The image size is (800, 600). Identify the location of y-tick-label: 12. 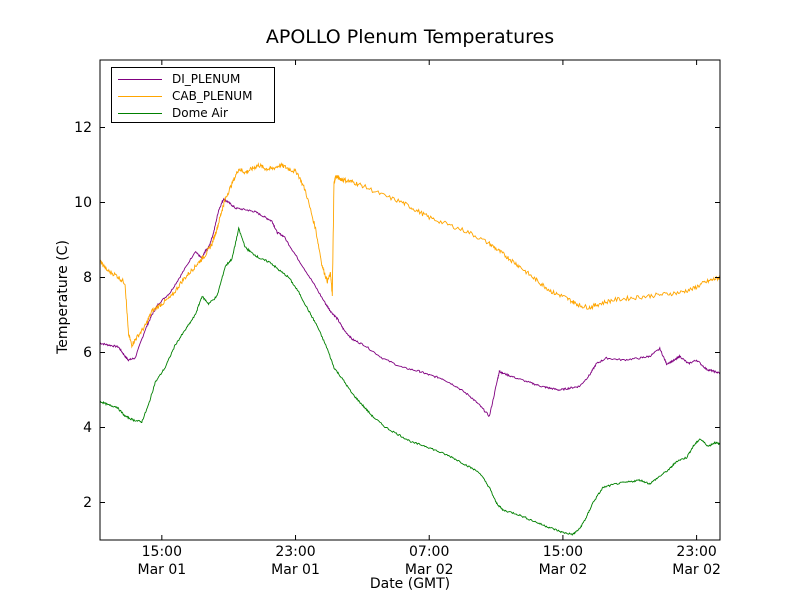
(83, 127).